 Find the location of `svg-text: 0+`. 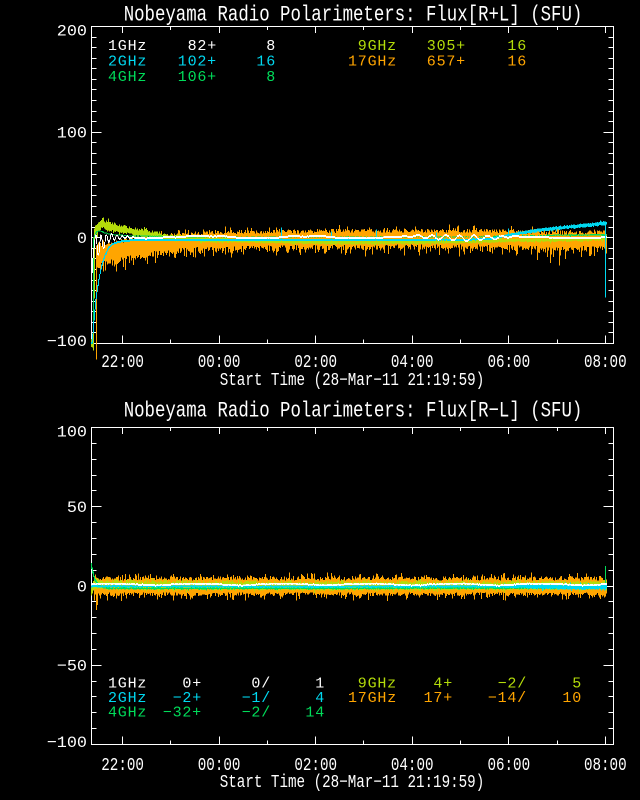

svg-text: 0+ is located at coordinates (192, 684).